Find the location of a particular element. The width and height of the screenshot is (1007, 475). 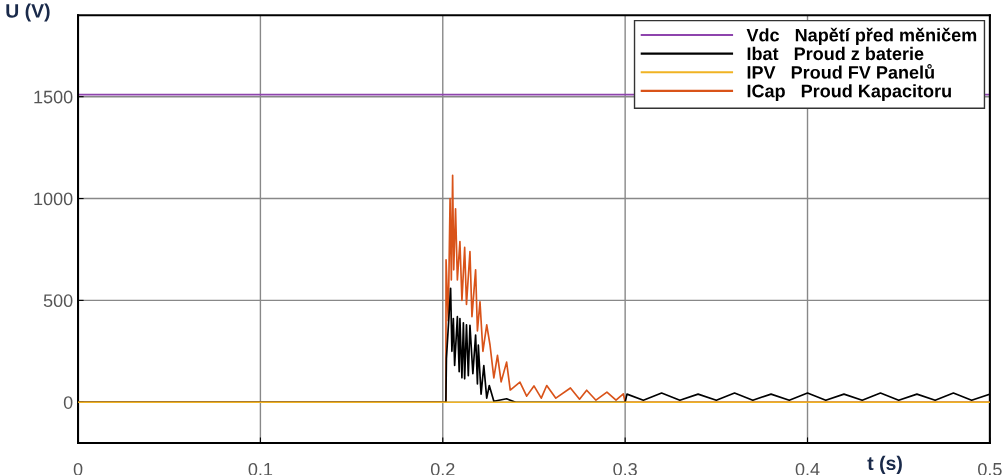

y-tick-label: 0 is located at coordinates (68, 402).